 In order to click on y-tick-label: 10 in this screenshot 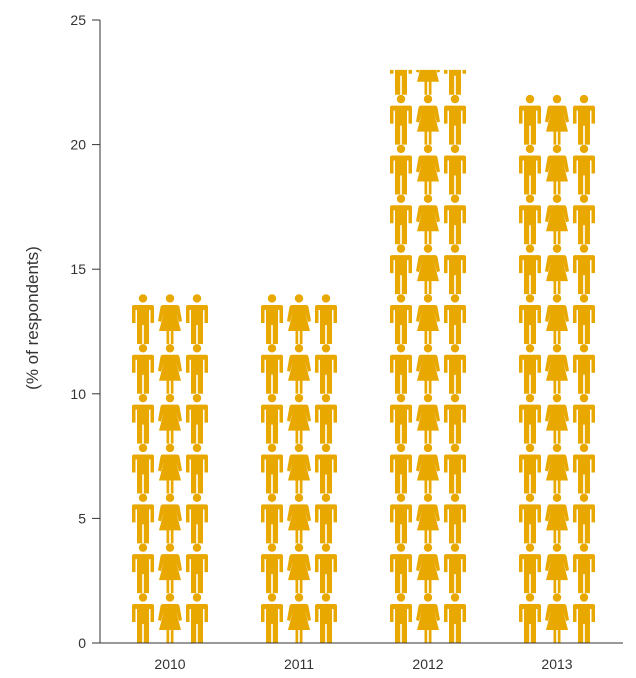, I will do `click(78, 394)`.